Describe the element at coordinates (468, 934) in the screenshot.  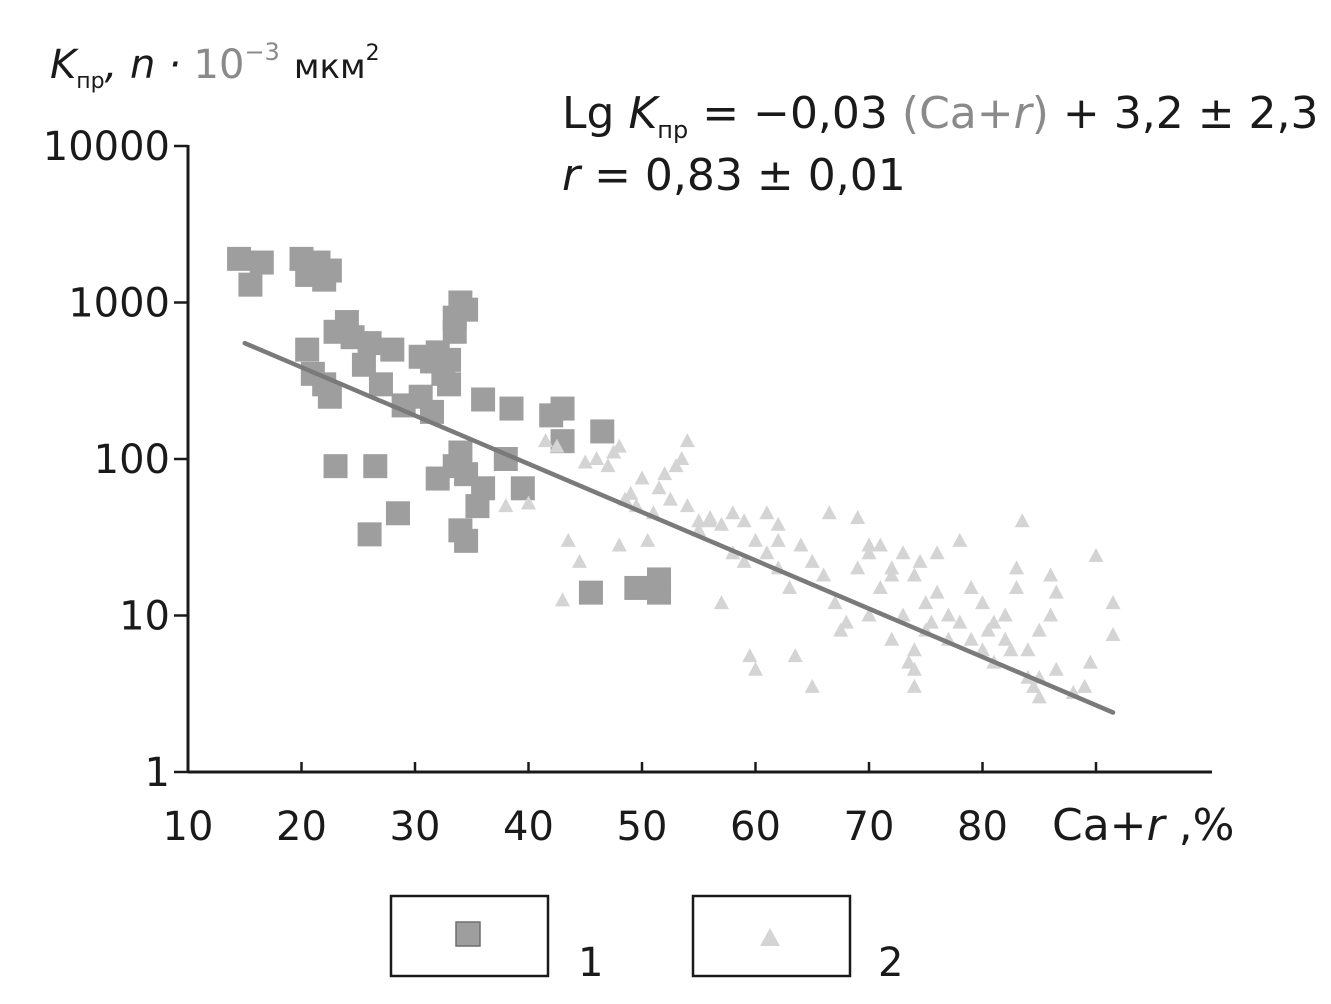
I see `legend-marker-square` at that location.